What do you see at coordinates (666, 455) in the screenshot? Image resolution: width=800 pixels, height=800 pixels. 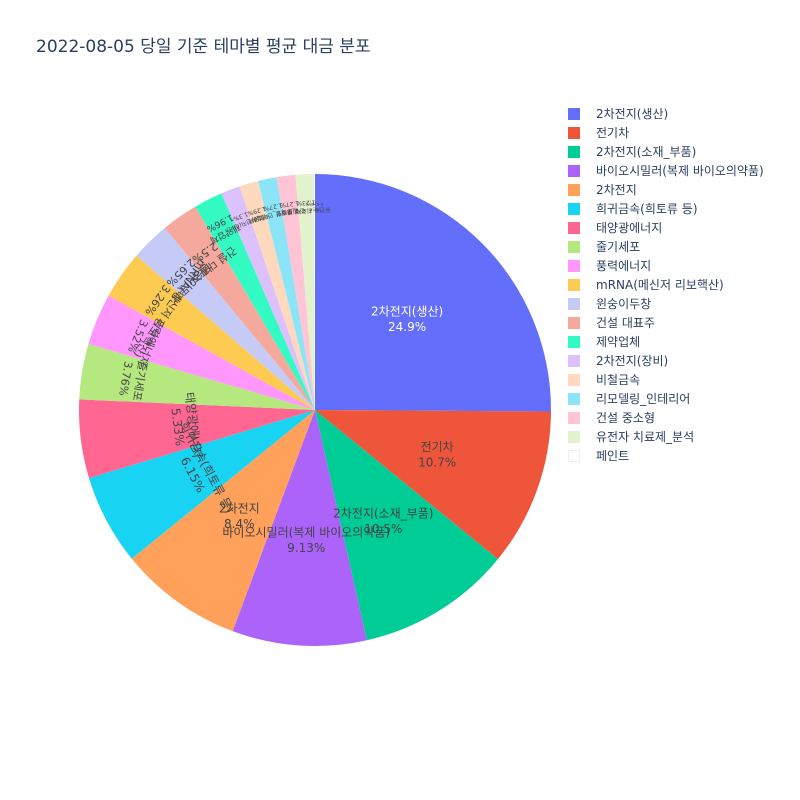 I see `legend-item: 페인트` at bounding box center [666, 455].